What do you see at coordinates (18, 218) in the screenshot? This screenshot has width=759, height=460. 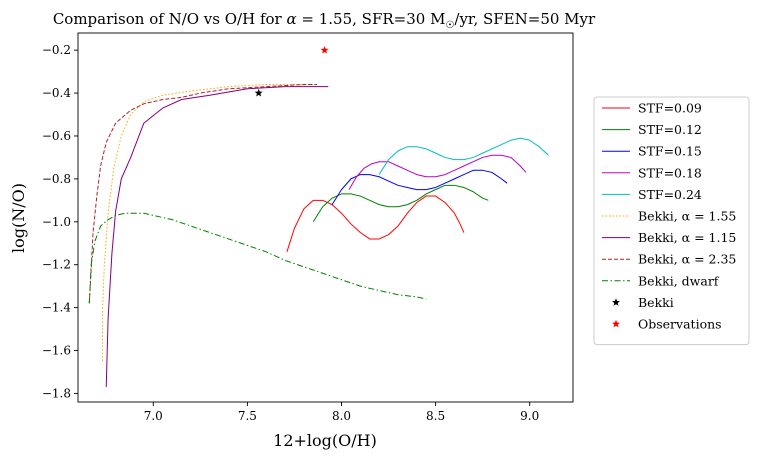 I see `y-axis-label: log(N/O)` at bounding box center [18, 218].